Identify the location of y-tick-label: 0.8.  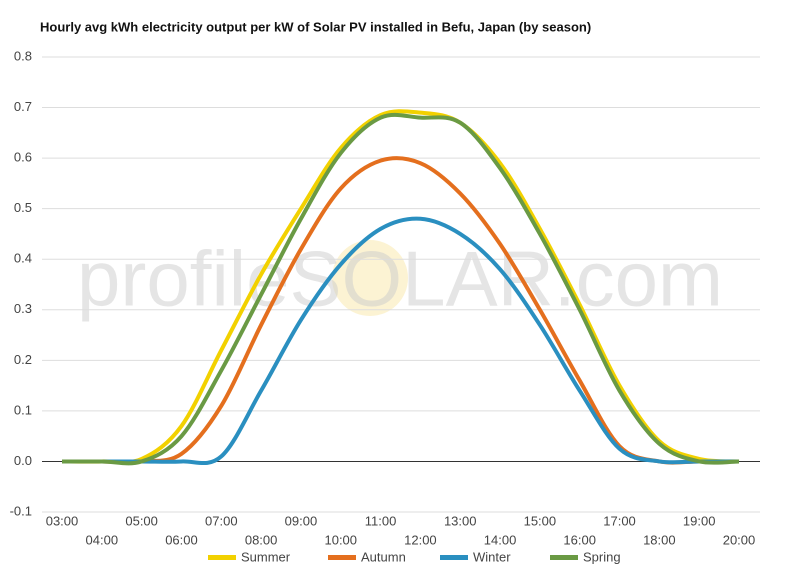
(23, 55).